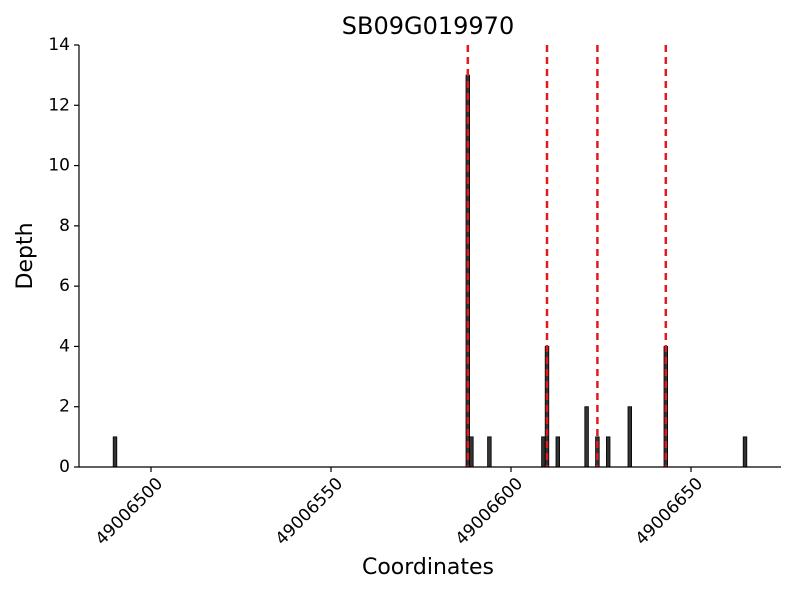 This screenshot has width=800, height=600. I want to click on y-tick-label: 12, so click(59, 105).